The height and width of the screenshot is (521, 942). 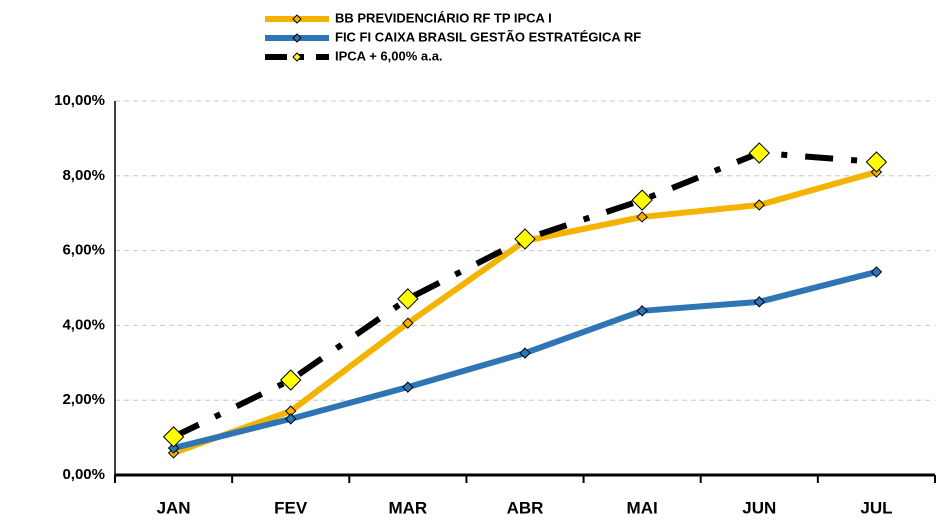 I want to click on legend-label: IPCA + 6,00% a.a., so click(x=389, y=55).